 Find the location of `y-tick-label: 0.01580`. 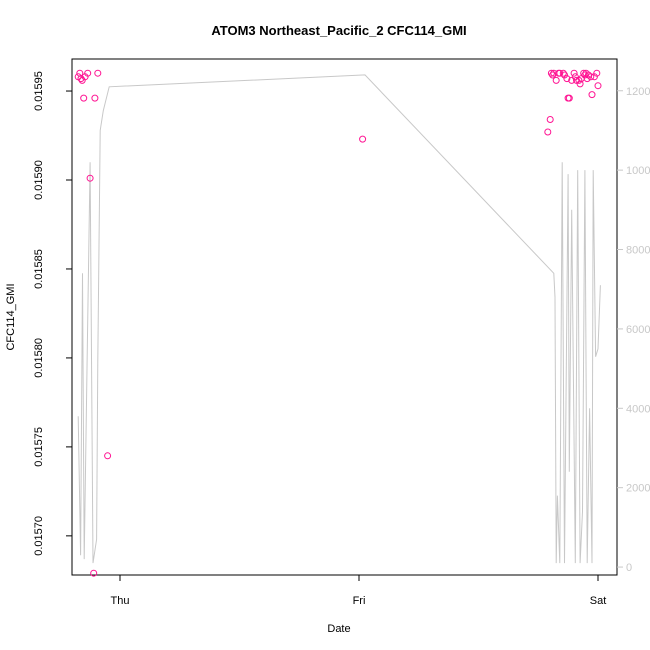

y-tick-label: 0.01580 is located at coordinates (39, 358).